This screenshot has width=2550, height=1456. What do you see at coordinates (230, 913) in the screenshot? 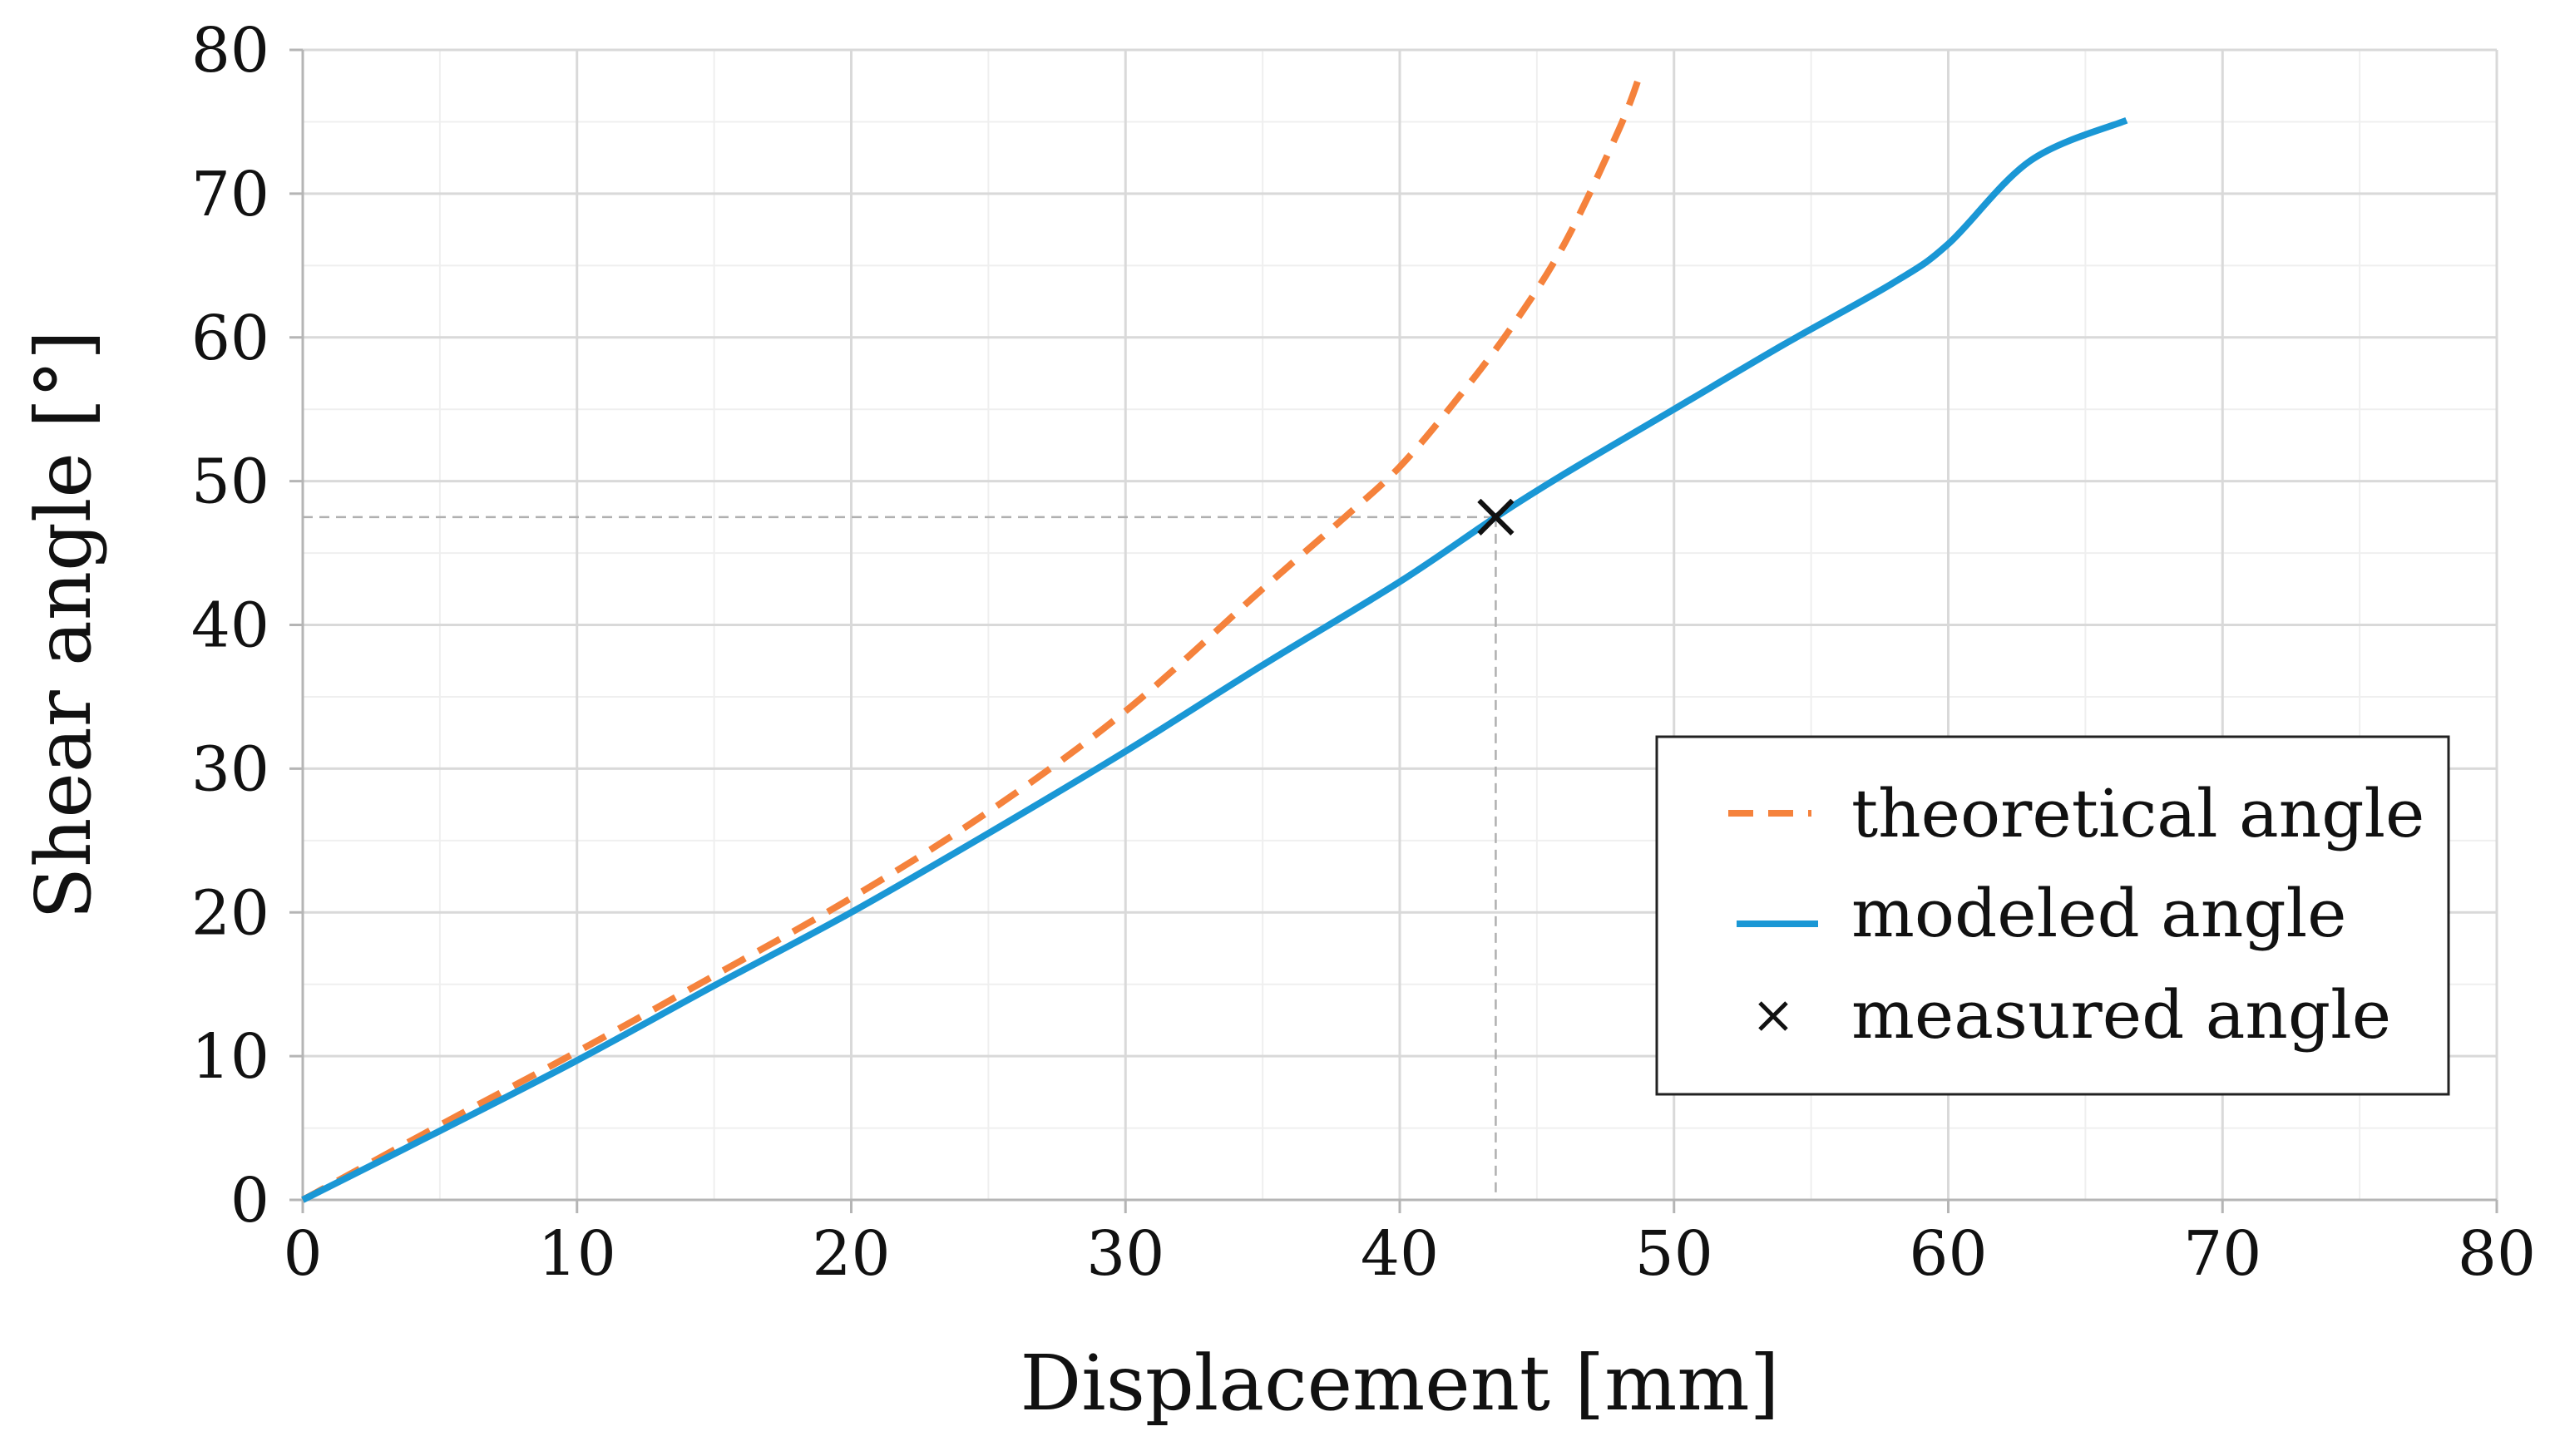
I see `y-tick-label: 20` at bounding box center [230, 913].